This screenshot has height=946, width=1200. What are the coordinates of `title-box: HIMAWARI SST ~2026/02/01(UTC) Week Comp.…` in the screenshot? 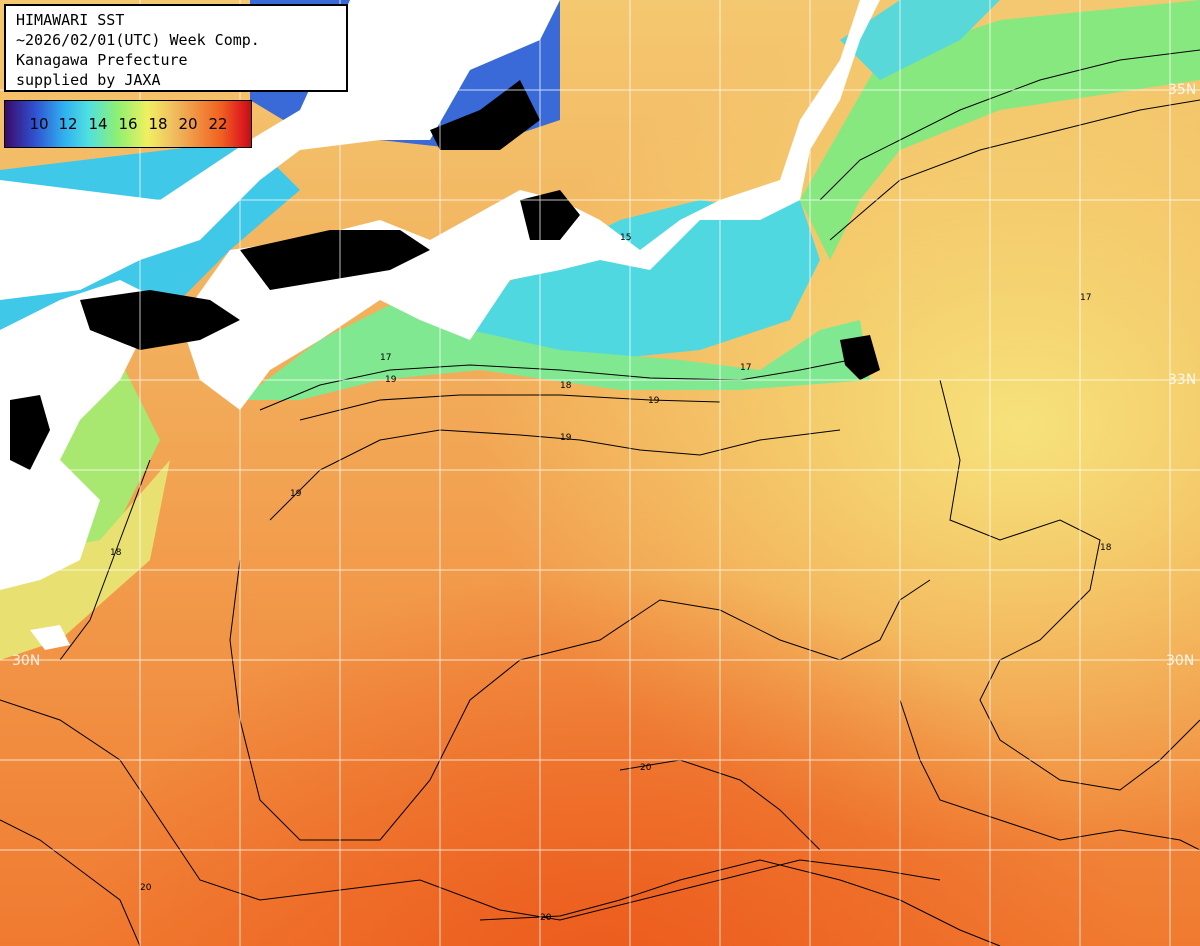 It's located at (176, 48).